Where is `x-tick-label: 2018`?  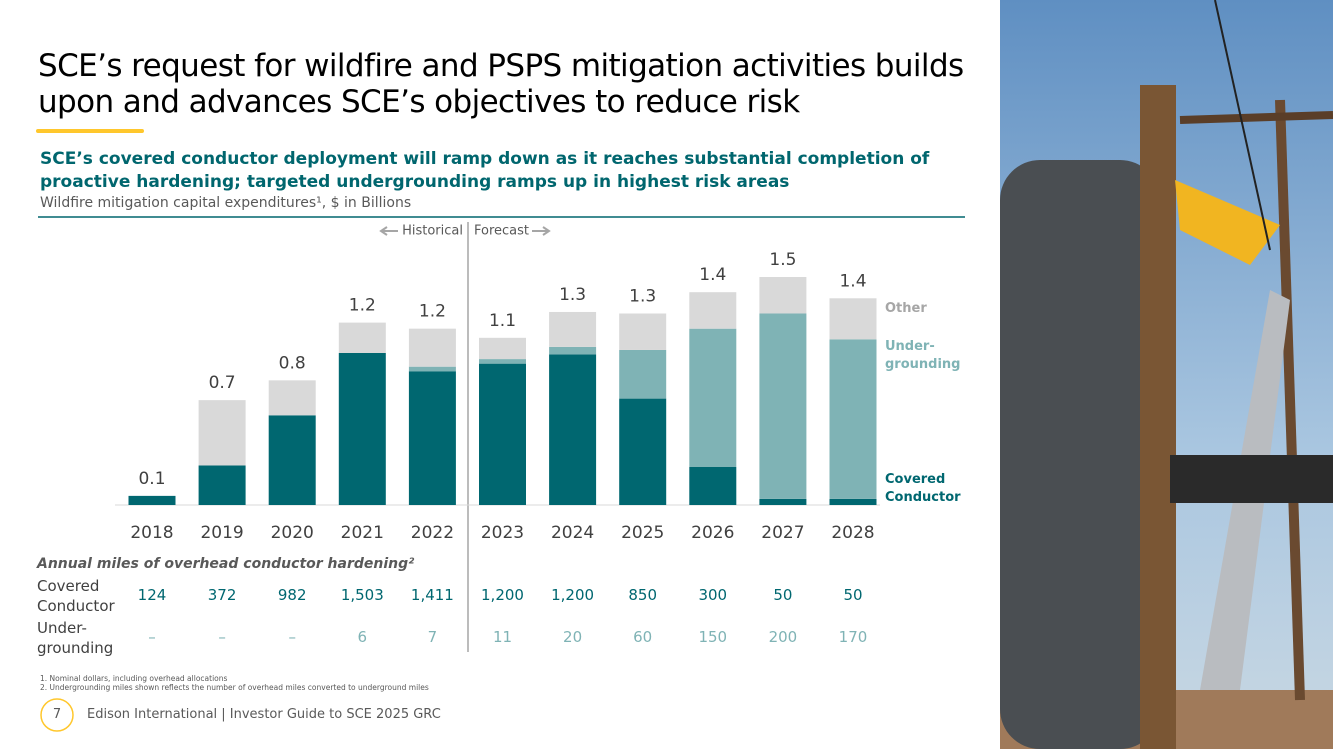
x-tick-label: 2018 is located at coordinates (151, 533).